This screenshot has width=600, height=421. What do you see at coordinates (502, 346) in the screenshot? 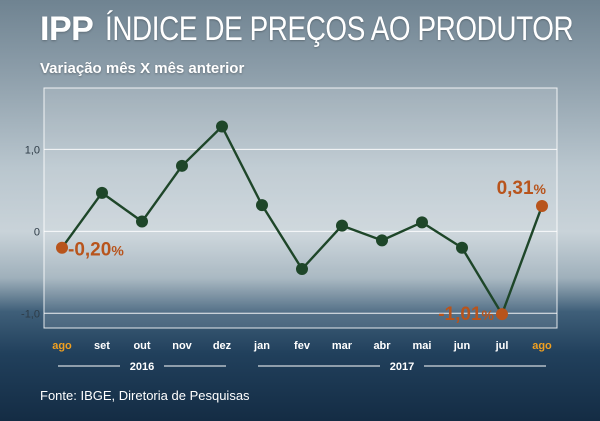
I see `x-tick-label: jul` at bounding box center [502, 346].